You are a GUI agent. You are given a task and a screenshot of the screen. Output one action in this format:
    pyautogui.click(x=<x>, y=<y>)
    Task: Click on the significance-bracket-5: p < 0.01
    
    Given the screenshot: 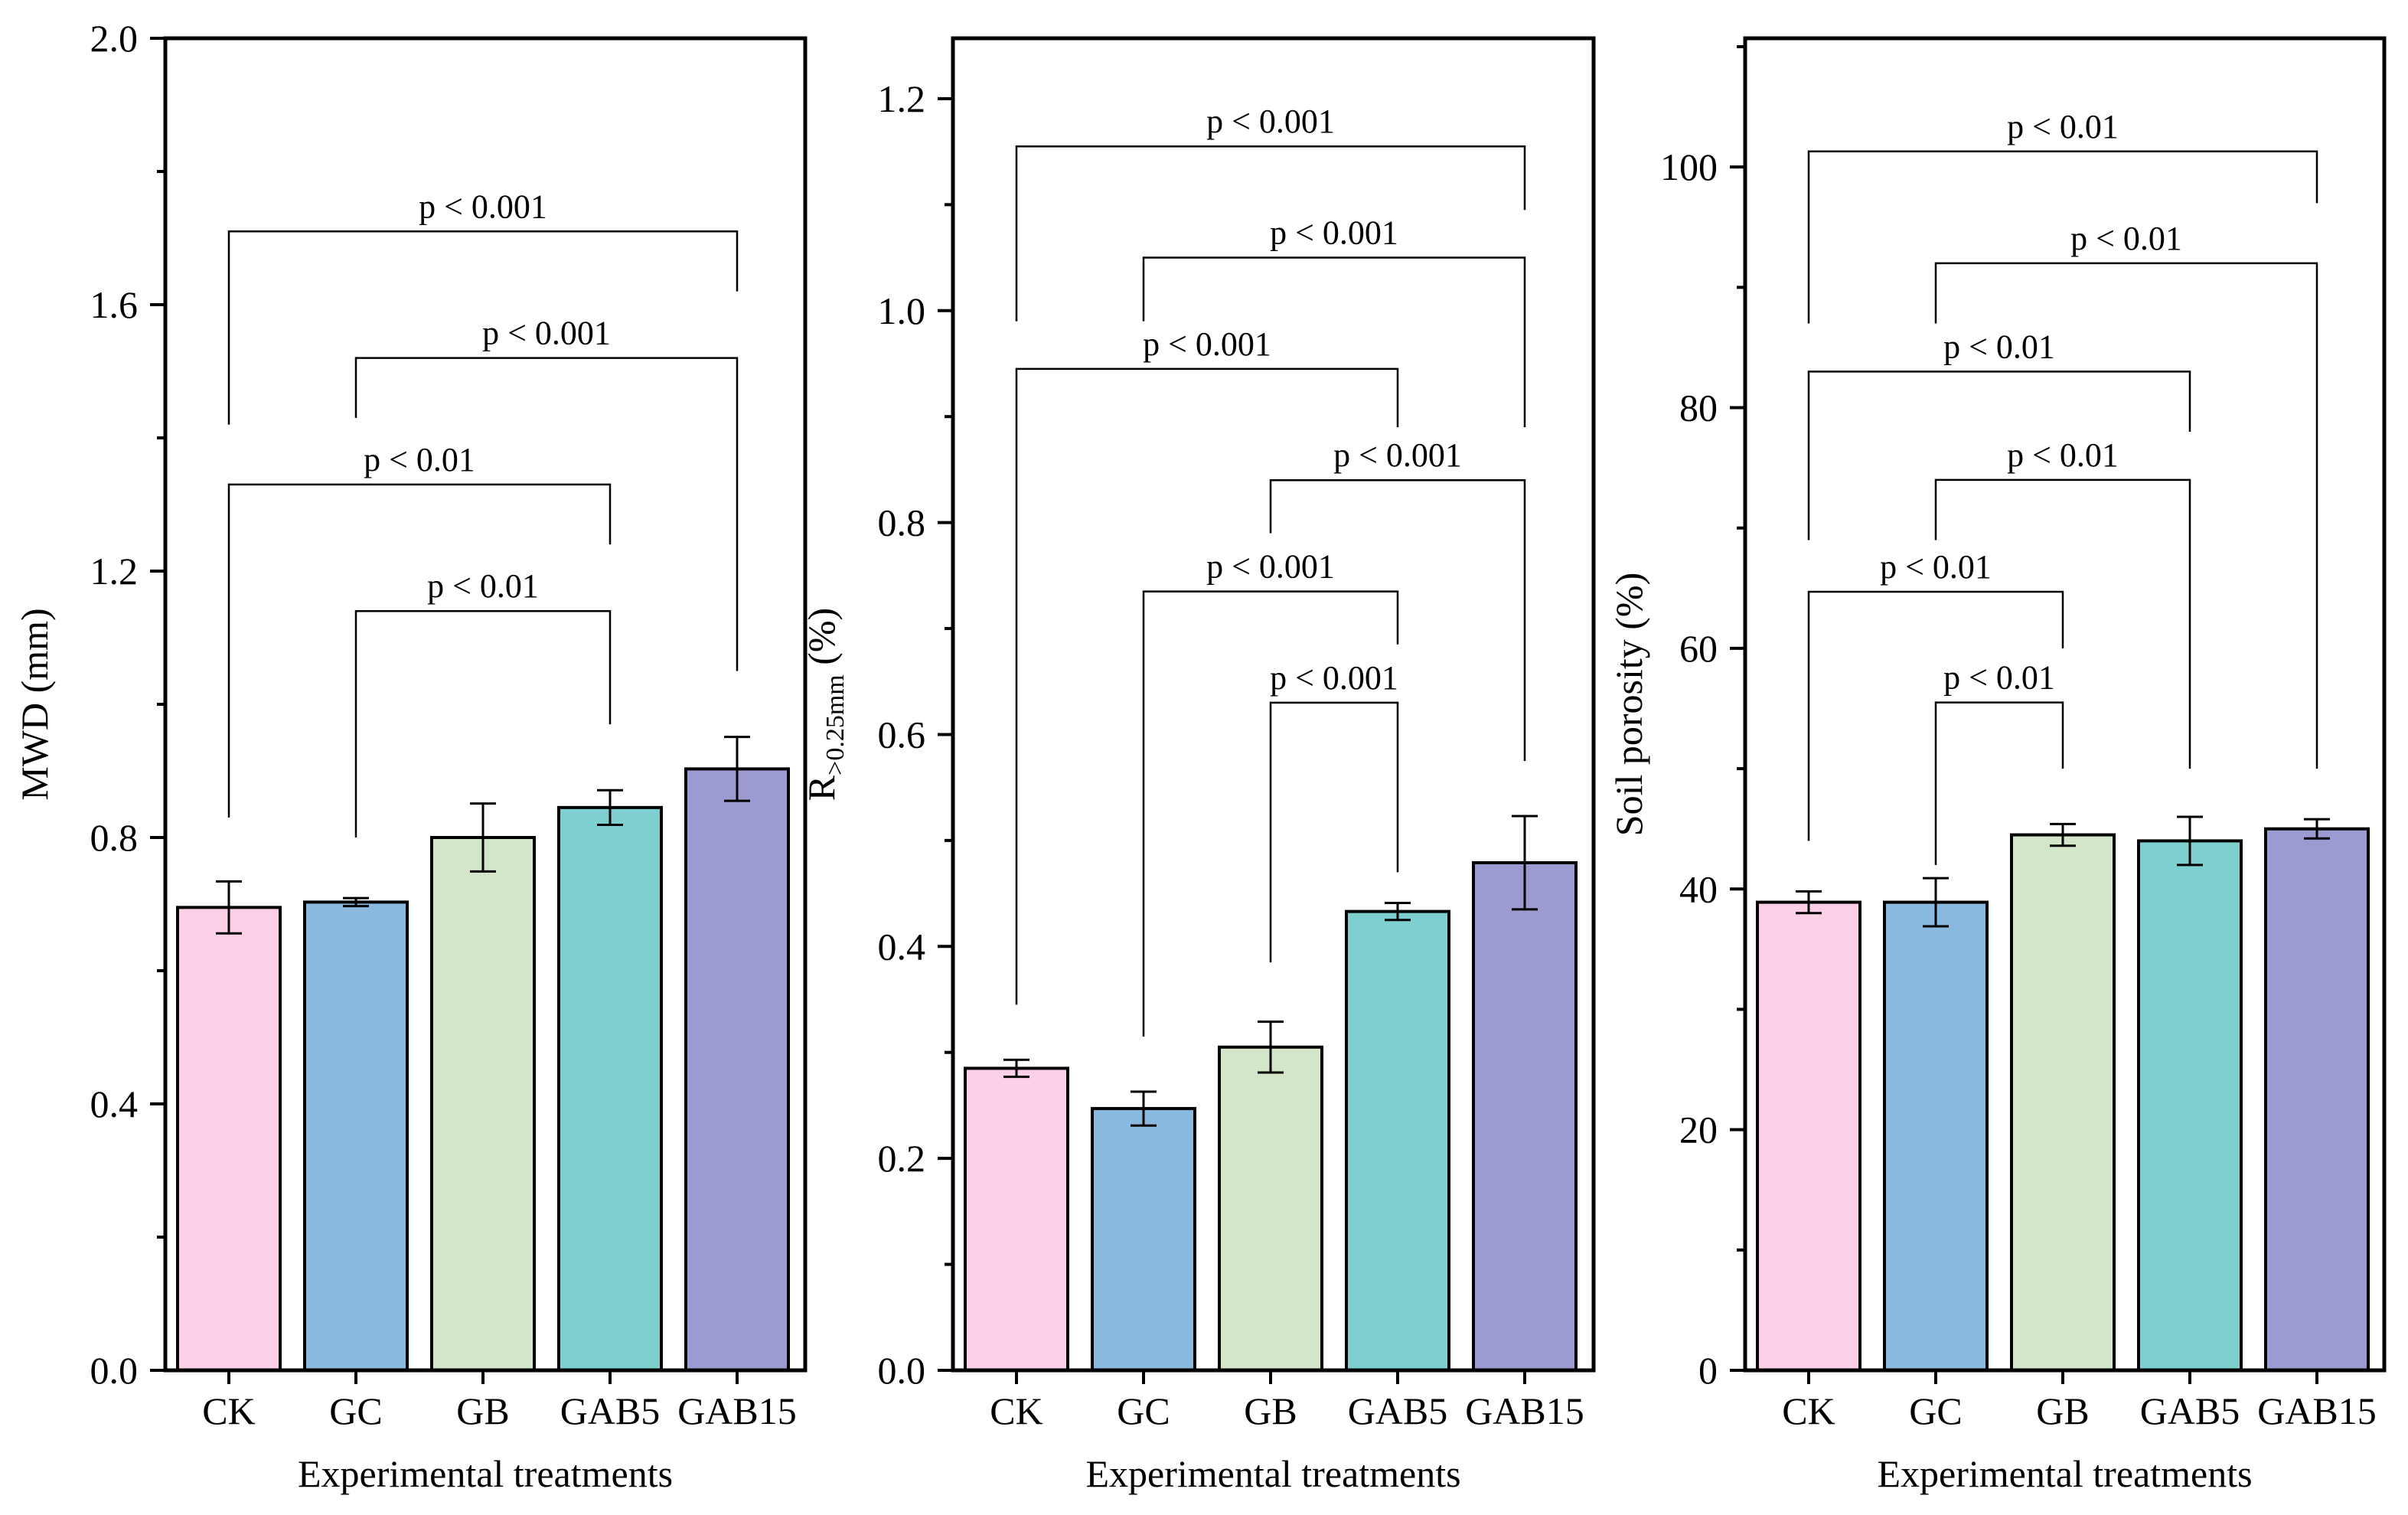 What is the action you would take?
    pyautogui.click(x=1999, y=762)
    